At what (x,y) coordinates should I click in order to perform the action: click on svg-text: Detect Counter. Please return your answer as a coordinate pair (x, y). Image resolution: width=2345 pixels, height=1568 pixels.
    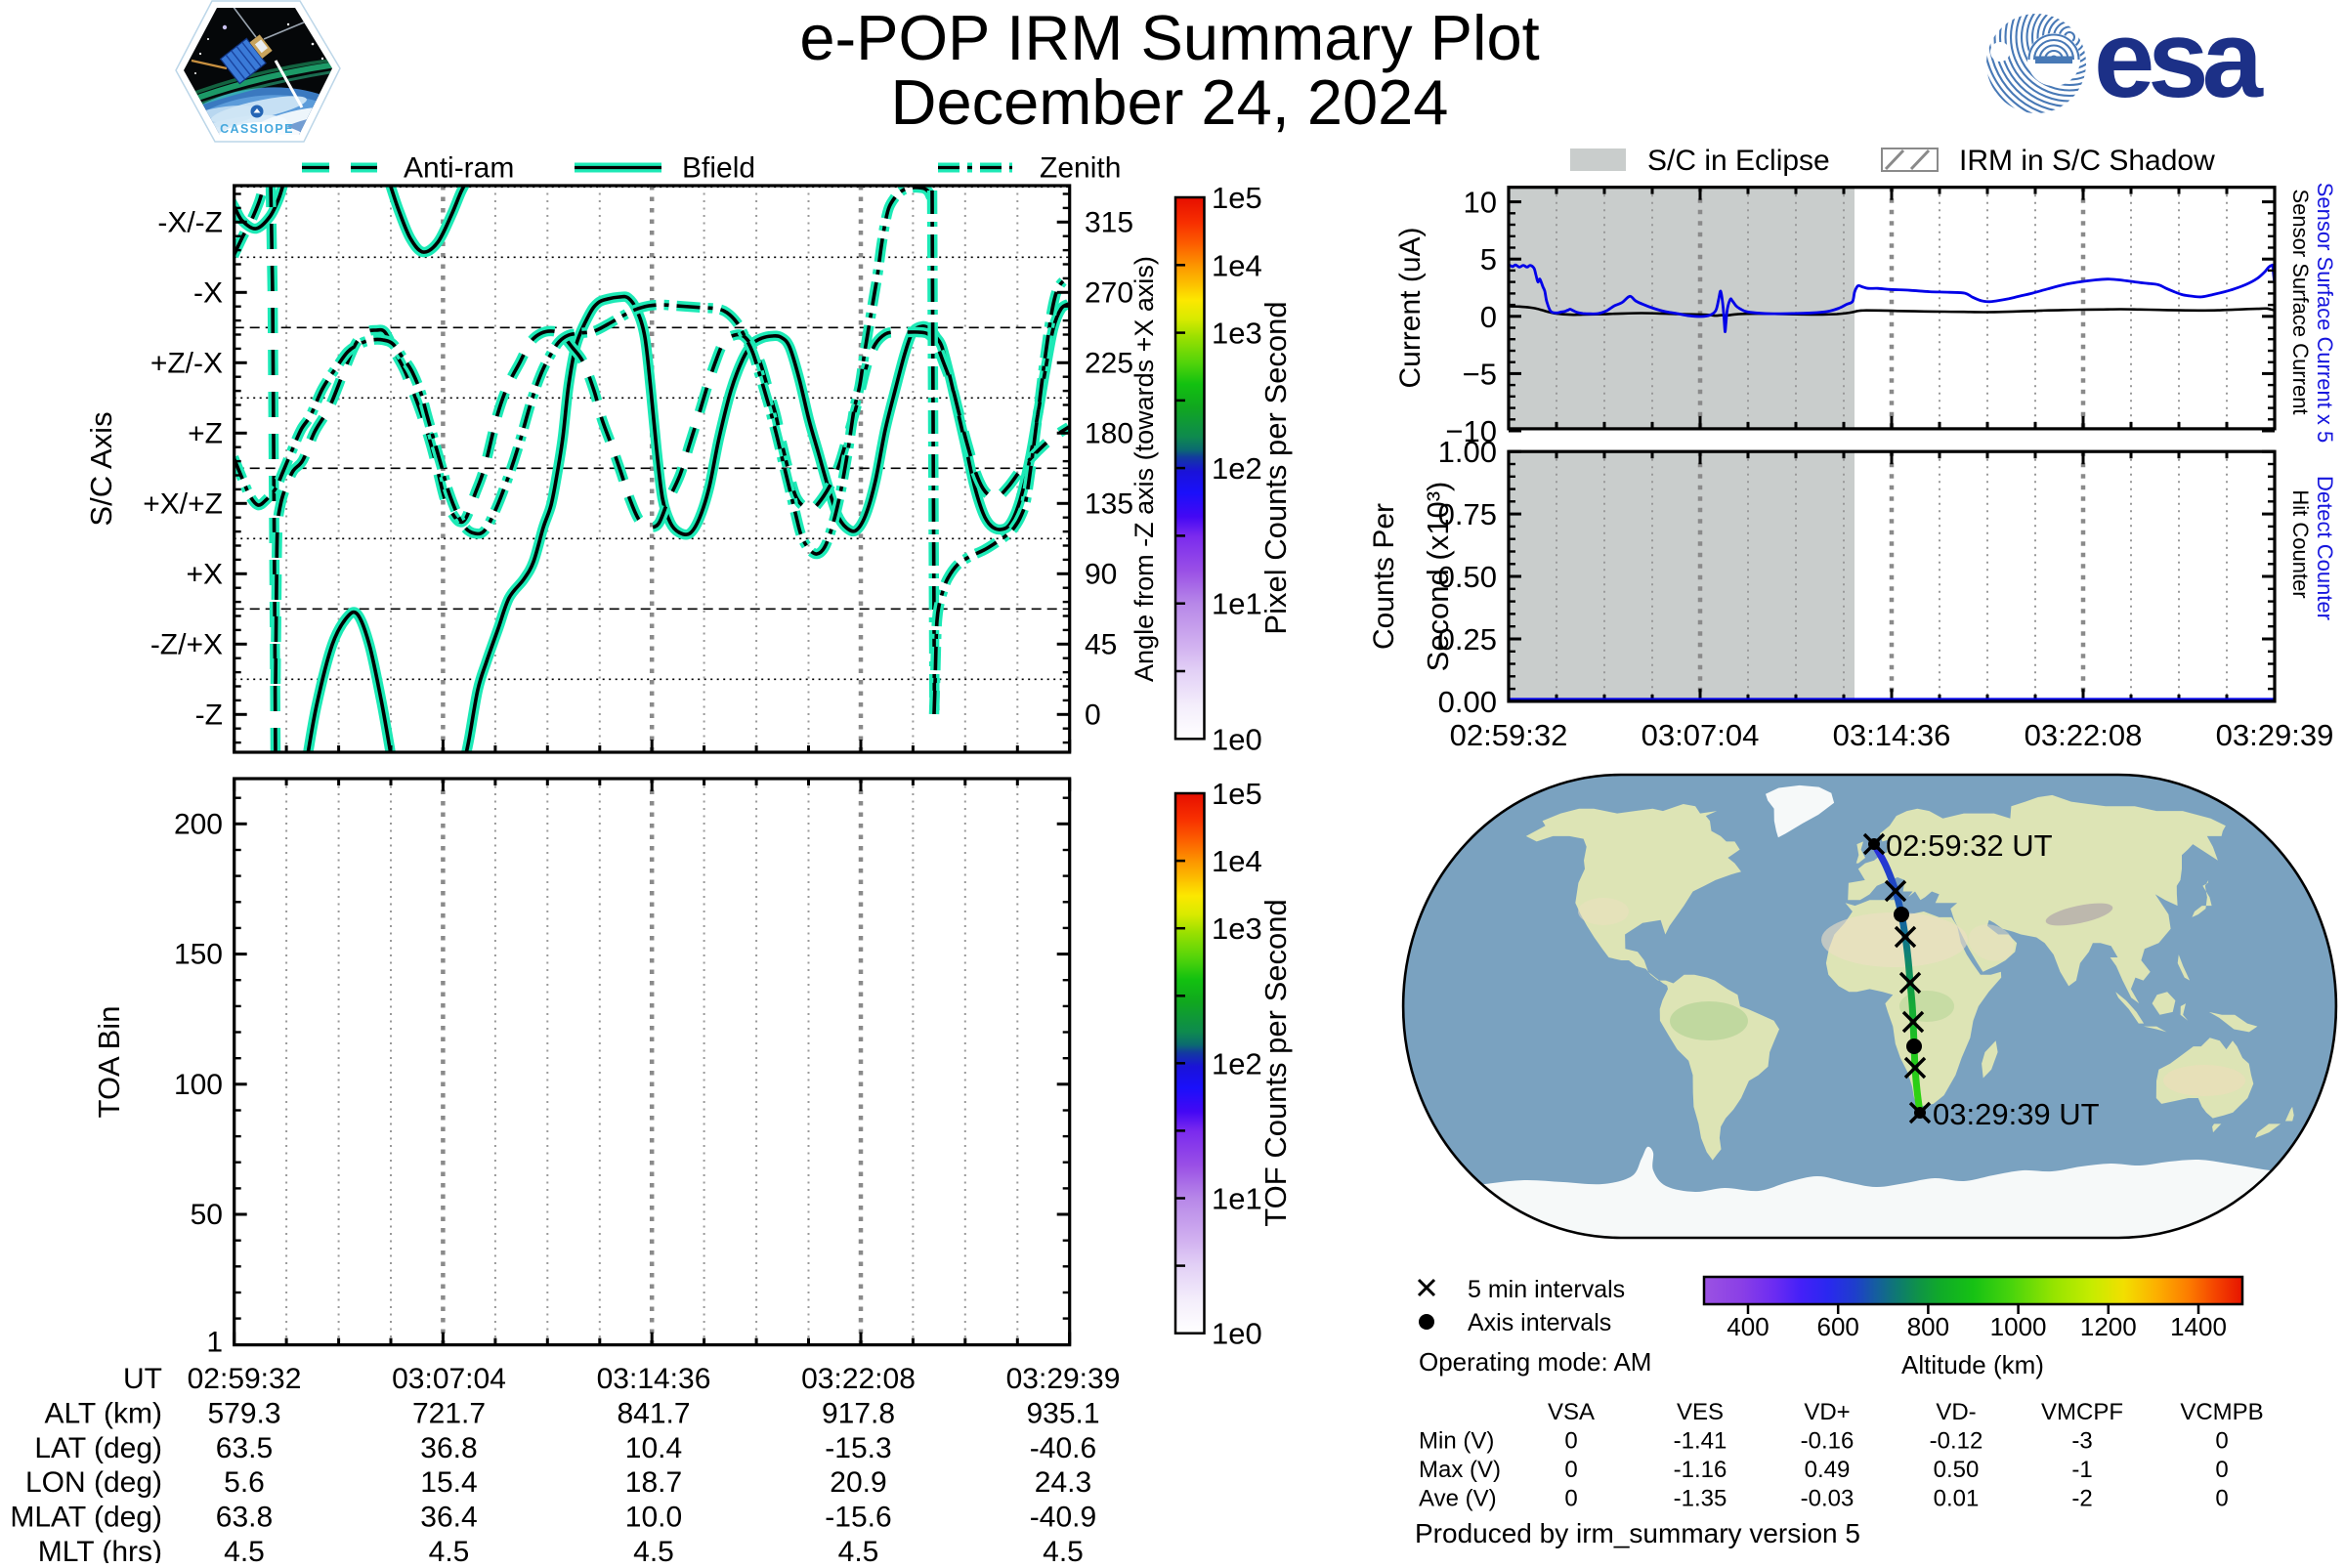
    Looking at the image, I should click on (2325, 548).